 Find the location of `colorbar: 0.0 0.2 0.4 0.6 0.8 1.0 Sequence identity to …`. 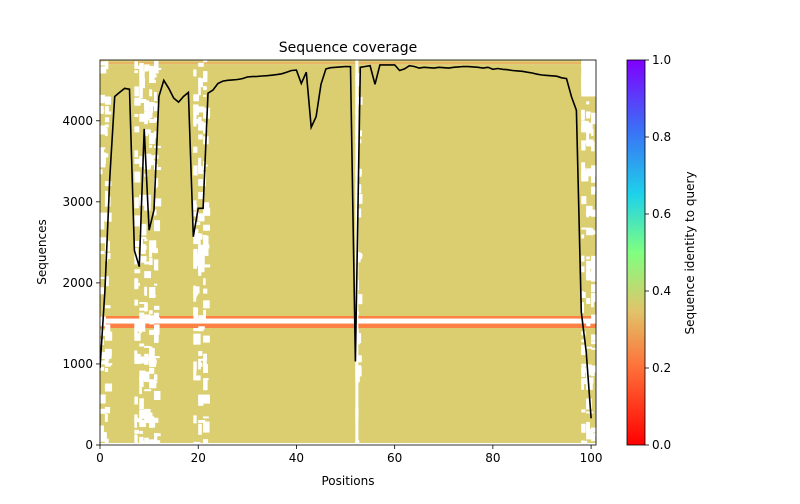

colorbar: 0.0 0.2 0.4 0.6 0.8 1.0 Sequence identity to … is located at coordinates (661, 252).